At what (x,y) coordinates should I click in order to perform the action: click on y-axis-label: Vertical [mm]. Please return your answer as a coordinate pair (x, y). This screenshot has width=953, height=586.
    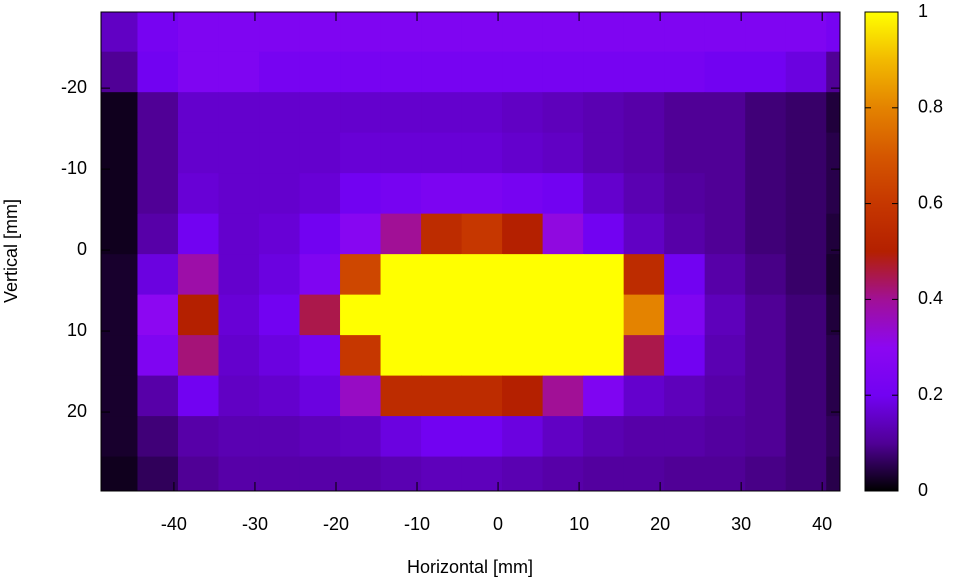
    Looking at the image, I should click on (11, 251).